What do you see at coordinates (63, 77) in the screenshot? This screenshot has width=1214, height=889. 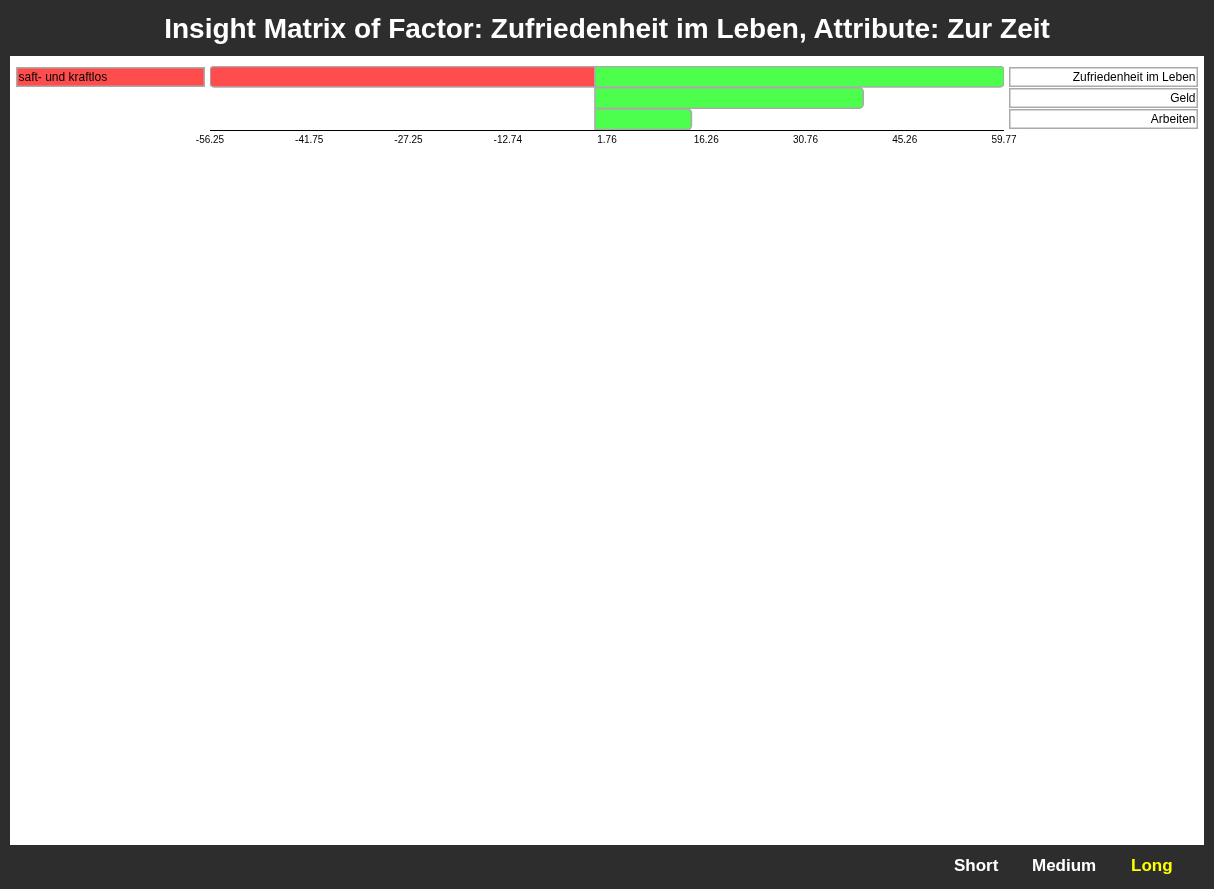 I see `text: saft- und kraftlos` at bounding box center [63, 77].